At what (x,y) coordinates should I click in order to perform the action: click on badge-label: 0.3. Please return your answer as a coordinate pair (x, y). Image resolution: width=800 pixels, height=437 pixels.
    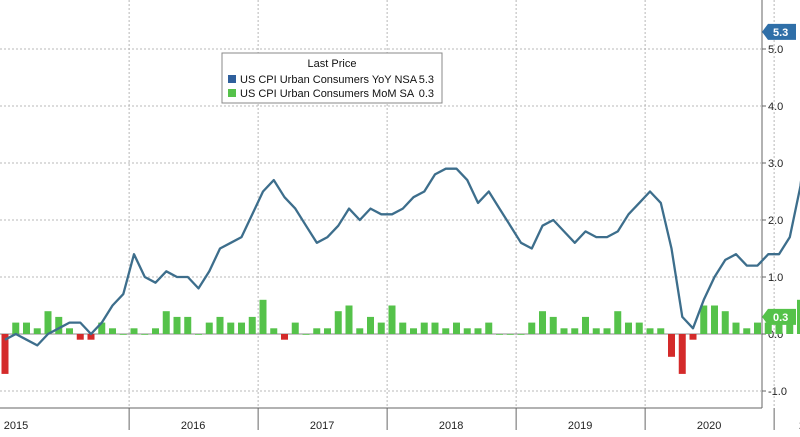
    Looking at the image, I should click on (780, 318).